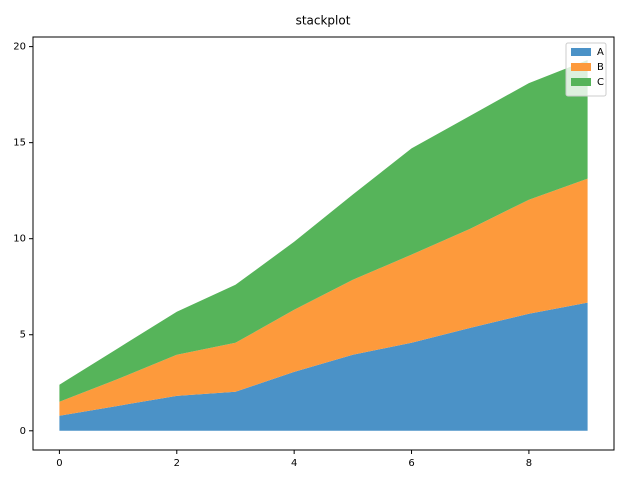 This screenshot has width=640, height=484. What do you see at coordinates (19, 47) in the screenshot?
I see `y-tick-label: 20` at bounding box center [19, 47].